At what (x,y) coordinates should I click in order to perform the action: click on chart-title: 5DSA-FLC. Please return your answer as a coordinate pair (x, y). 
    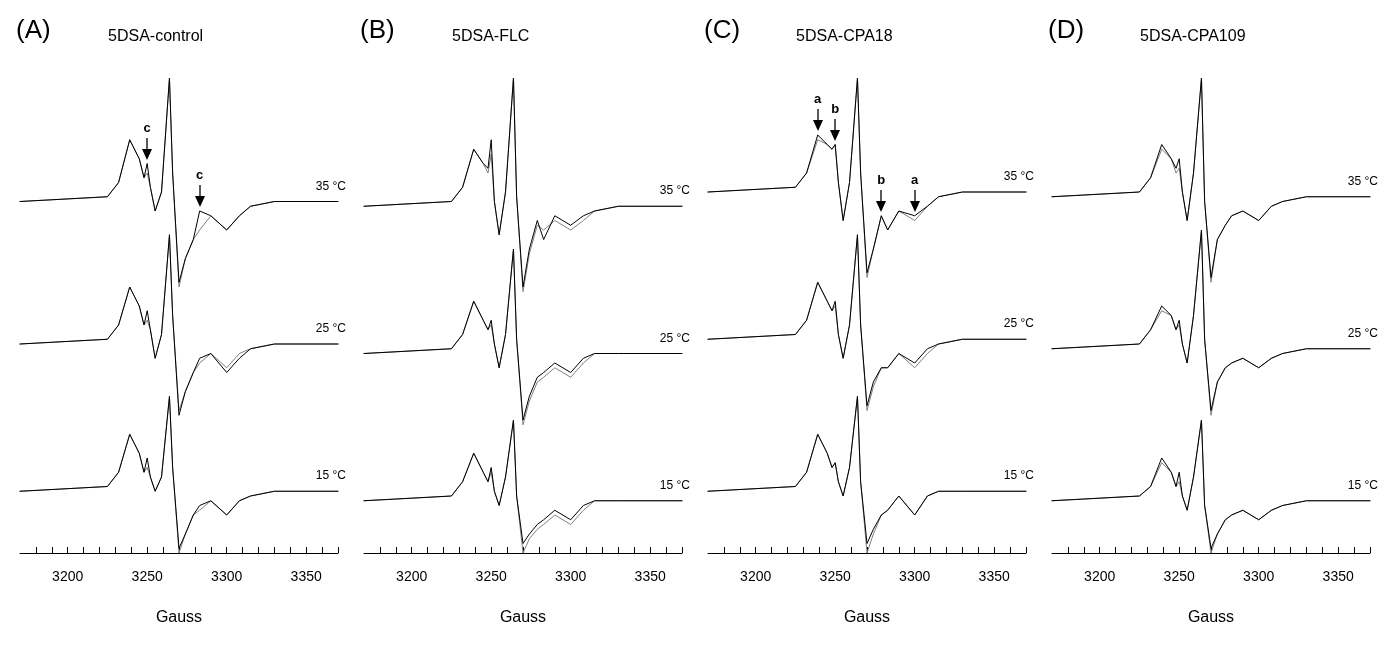
    Looking at the image, I should click on (491, 35).